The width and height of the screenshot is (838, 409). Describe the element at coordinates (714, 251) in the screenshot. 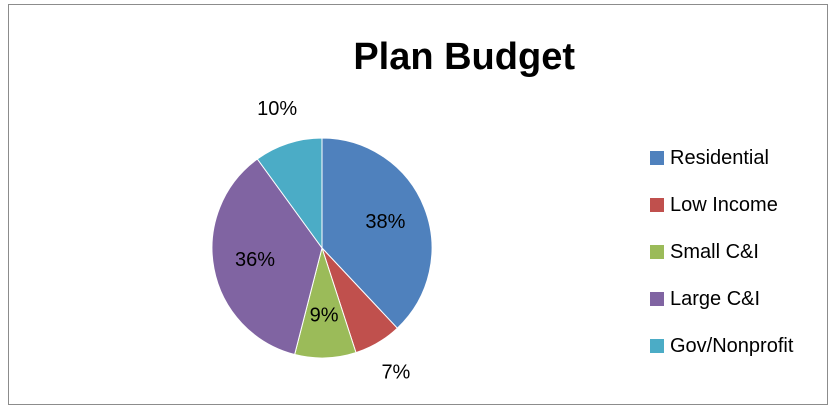

I see `legend-label: Small C&I` at that location.